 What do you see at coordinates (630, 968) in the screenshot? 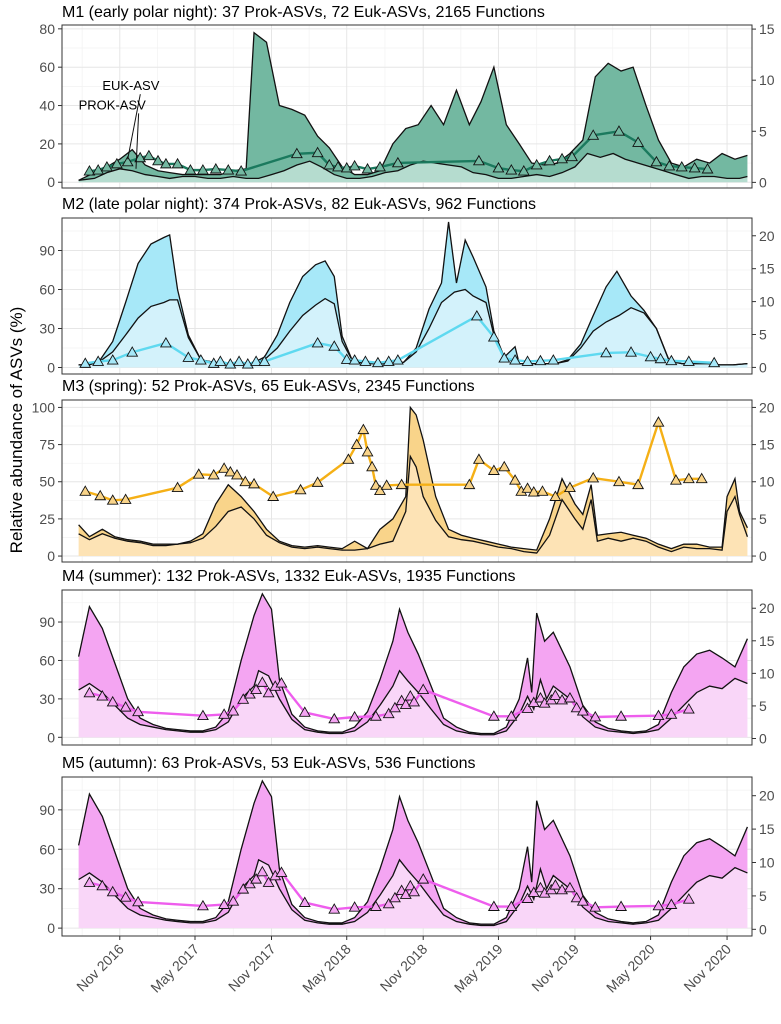
I see `x-tick-label: May 2020` at bounding box center [630, 968].